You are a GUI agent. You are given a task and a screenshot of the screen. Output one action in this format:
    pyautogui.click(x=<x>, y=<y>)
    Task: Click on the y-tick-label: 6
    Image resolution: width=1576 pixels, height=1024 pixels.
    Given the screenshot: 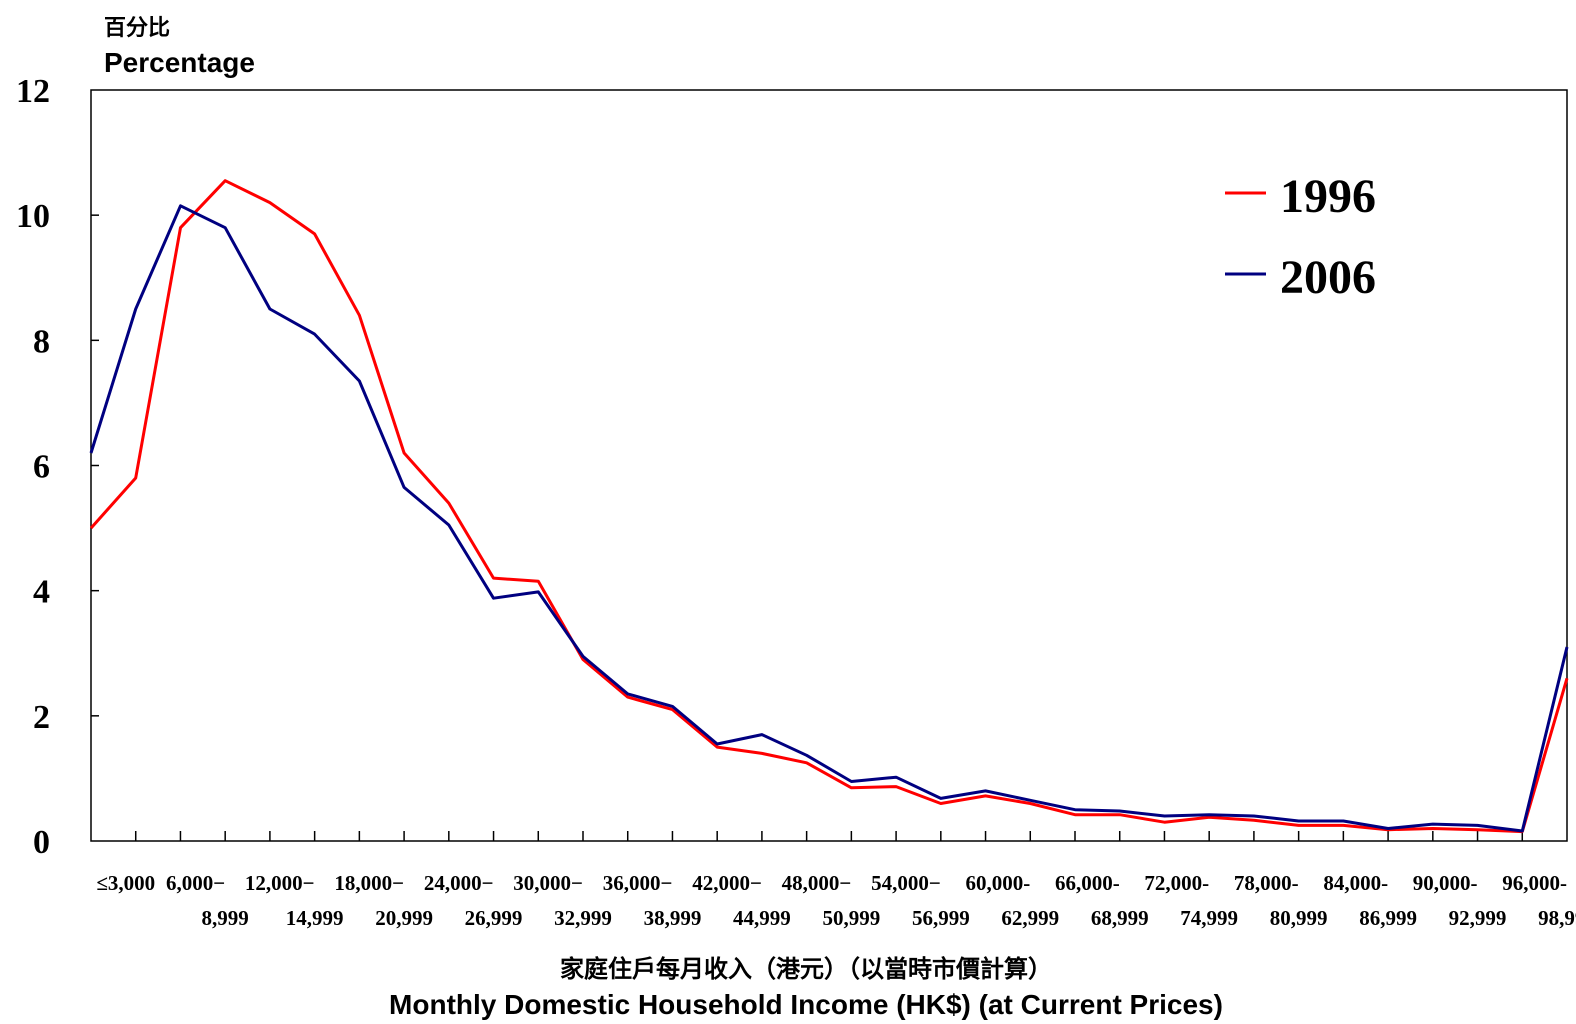 What is the action you would take?
    pyautogui.click(x=41, y=467)
    